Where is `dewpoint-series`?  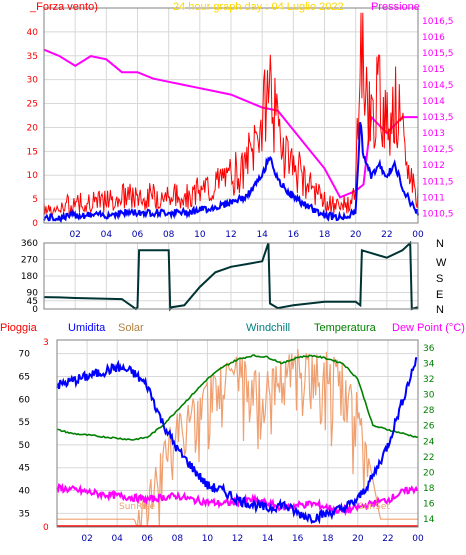
dewpoint-series is located at coordinates (237, 499).